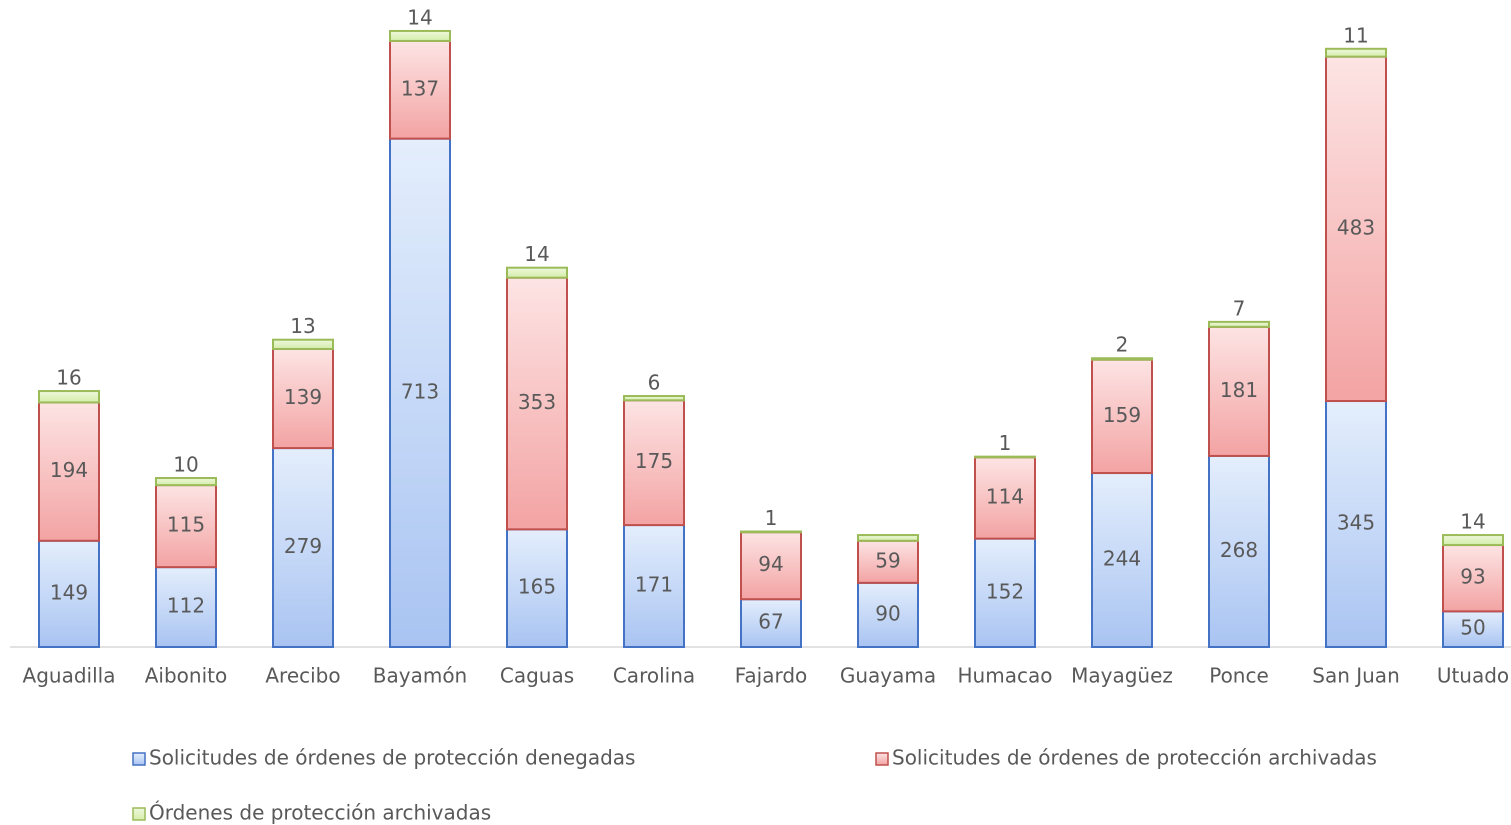 The image size is (1511, 825). I want to click on data-label: 114, so click(1005, 496).